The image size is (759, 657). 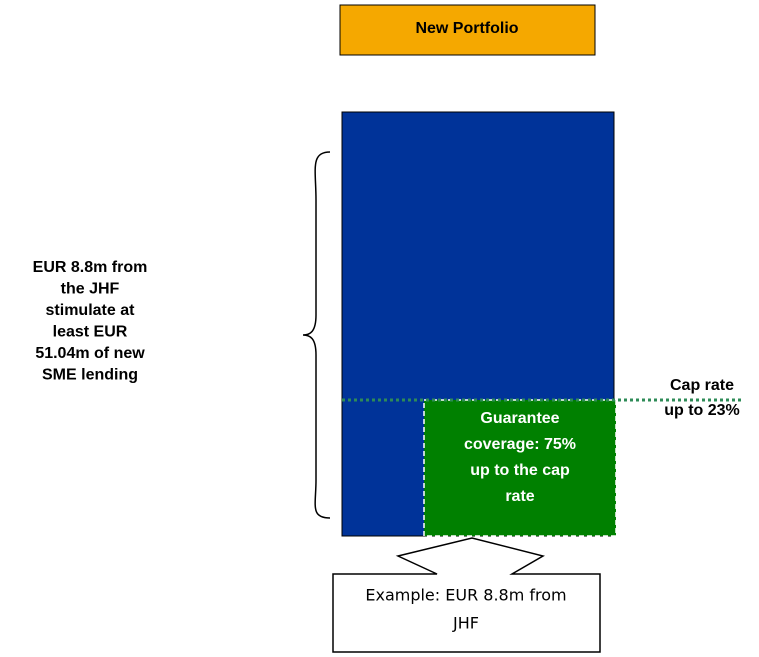 What do you see at coordinates (520, 444) in the screenshot?
I see `text-line: coverage: 75%` at bounding box center [520, 444].